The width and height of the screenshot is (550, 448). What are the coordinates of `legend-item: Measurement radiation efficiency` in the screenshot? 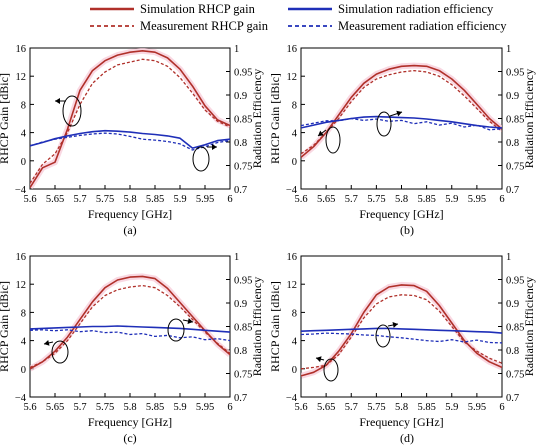 It's located at (397, 26).